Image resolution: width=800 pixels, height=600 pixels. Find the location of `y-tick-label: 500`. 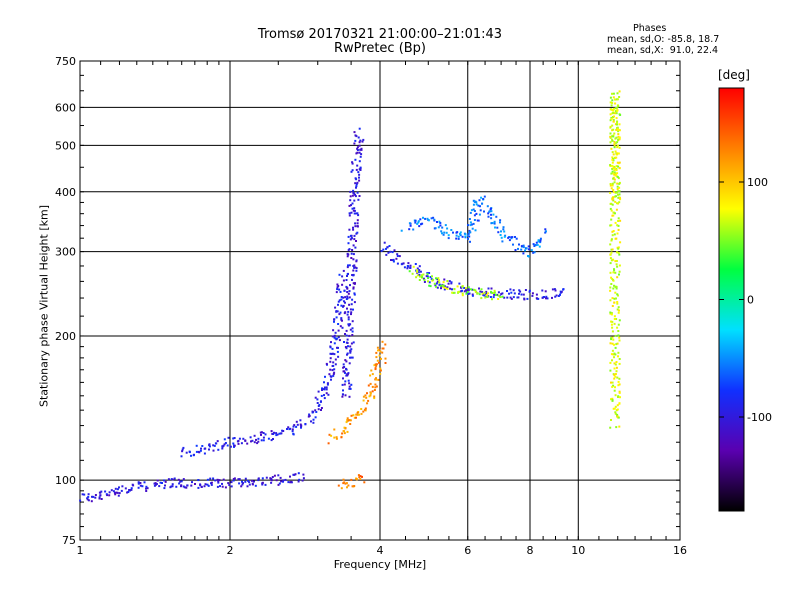

y-tick-label: 500 is located at coordinates (65, 145).